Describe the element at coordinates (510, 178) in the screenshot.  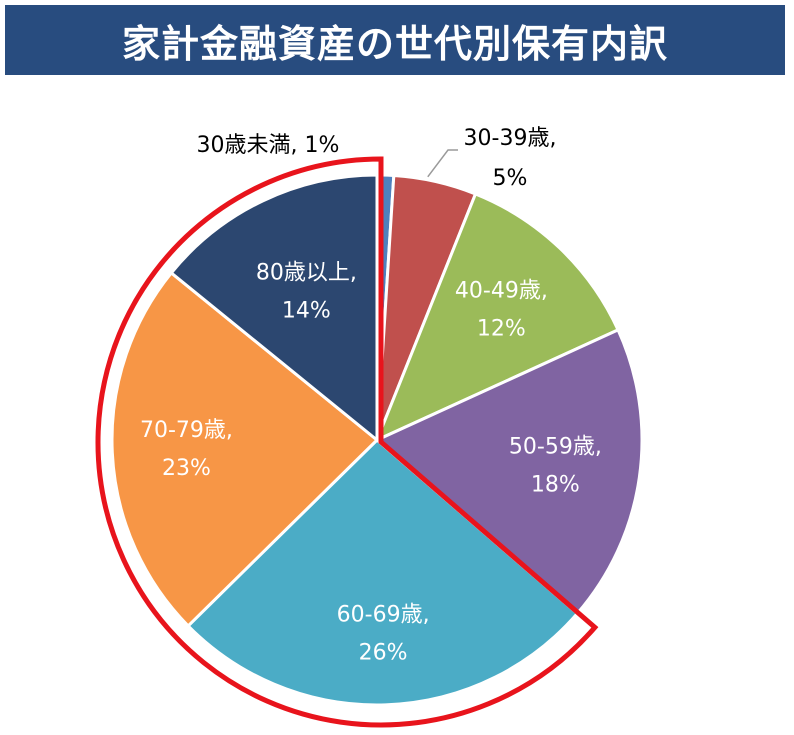
I see `slice-value-label-30-39歳: 5%` at that location.